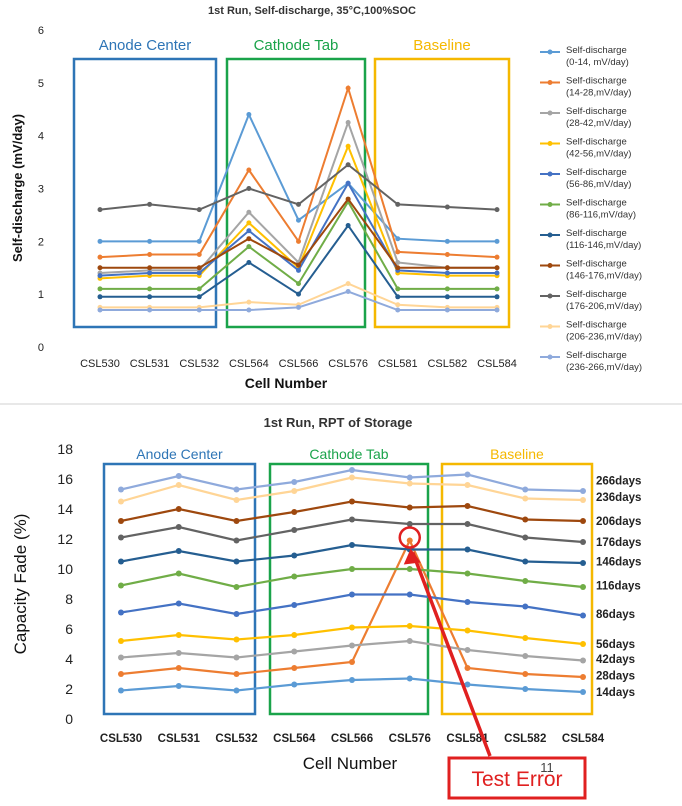  Describe the element at coordinates (604, 270) in the screenshot. I see `legend-entry: Self-discharge (146-176,mV/day)` at that location.